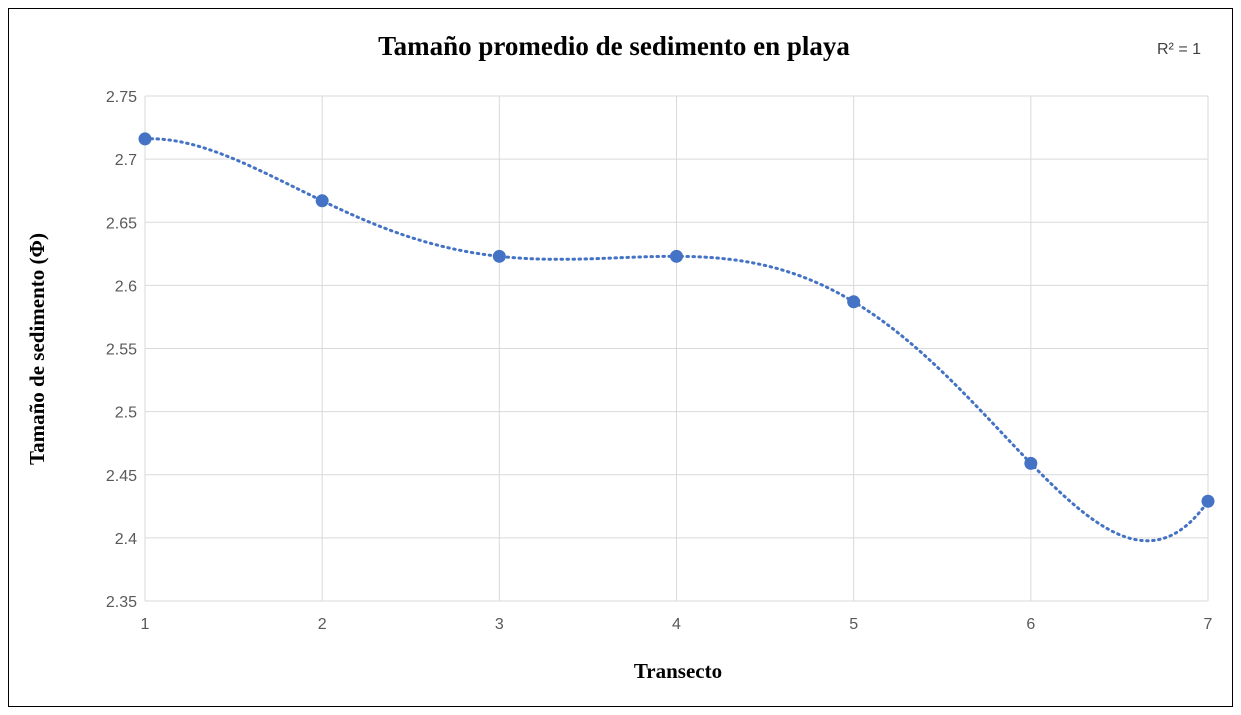 The height and width of the screenshot is (715, 1241). Describe the element at coordinates (614, 46) in the screenshot. I see `chart-title: Tamaño promedio de sedimento en playa` at that location.